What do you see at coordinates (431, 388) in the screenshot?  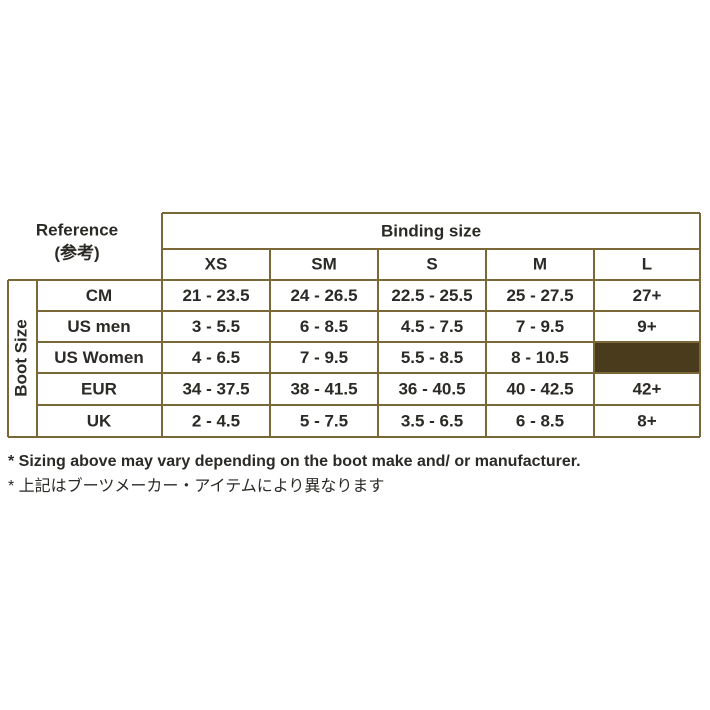 I see `cell: 36 - 40.5` at bounding box center [431, 388].